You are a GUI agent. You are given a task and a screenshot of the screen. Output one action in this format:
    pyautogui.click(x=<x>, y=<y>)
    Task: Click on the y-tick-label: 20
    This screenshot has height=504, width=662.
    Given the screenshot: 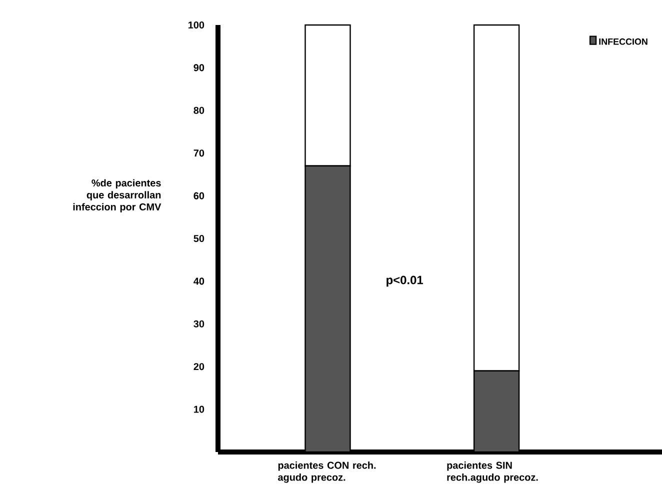 What is the action you would take?
    pyautogui.click(x=199, y=366)
    